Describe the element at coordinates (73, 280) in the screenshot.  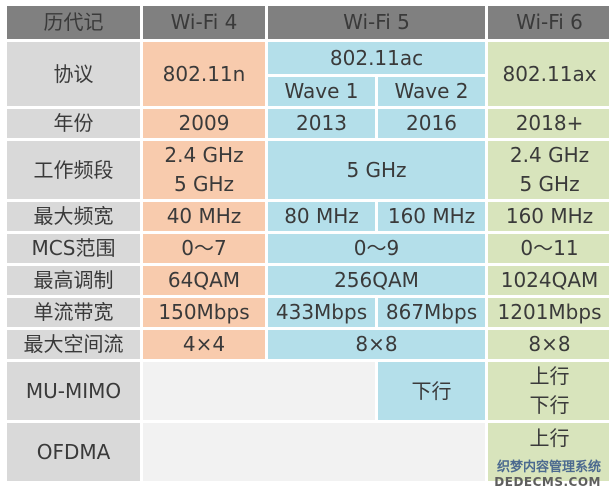
I see `modulation-label: 最高调制` at that location.